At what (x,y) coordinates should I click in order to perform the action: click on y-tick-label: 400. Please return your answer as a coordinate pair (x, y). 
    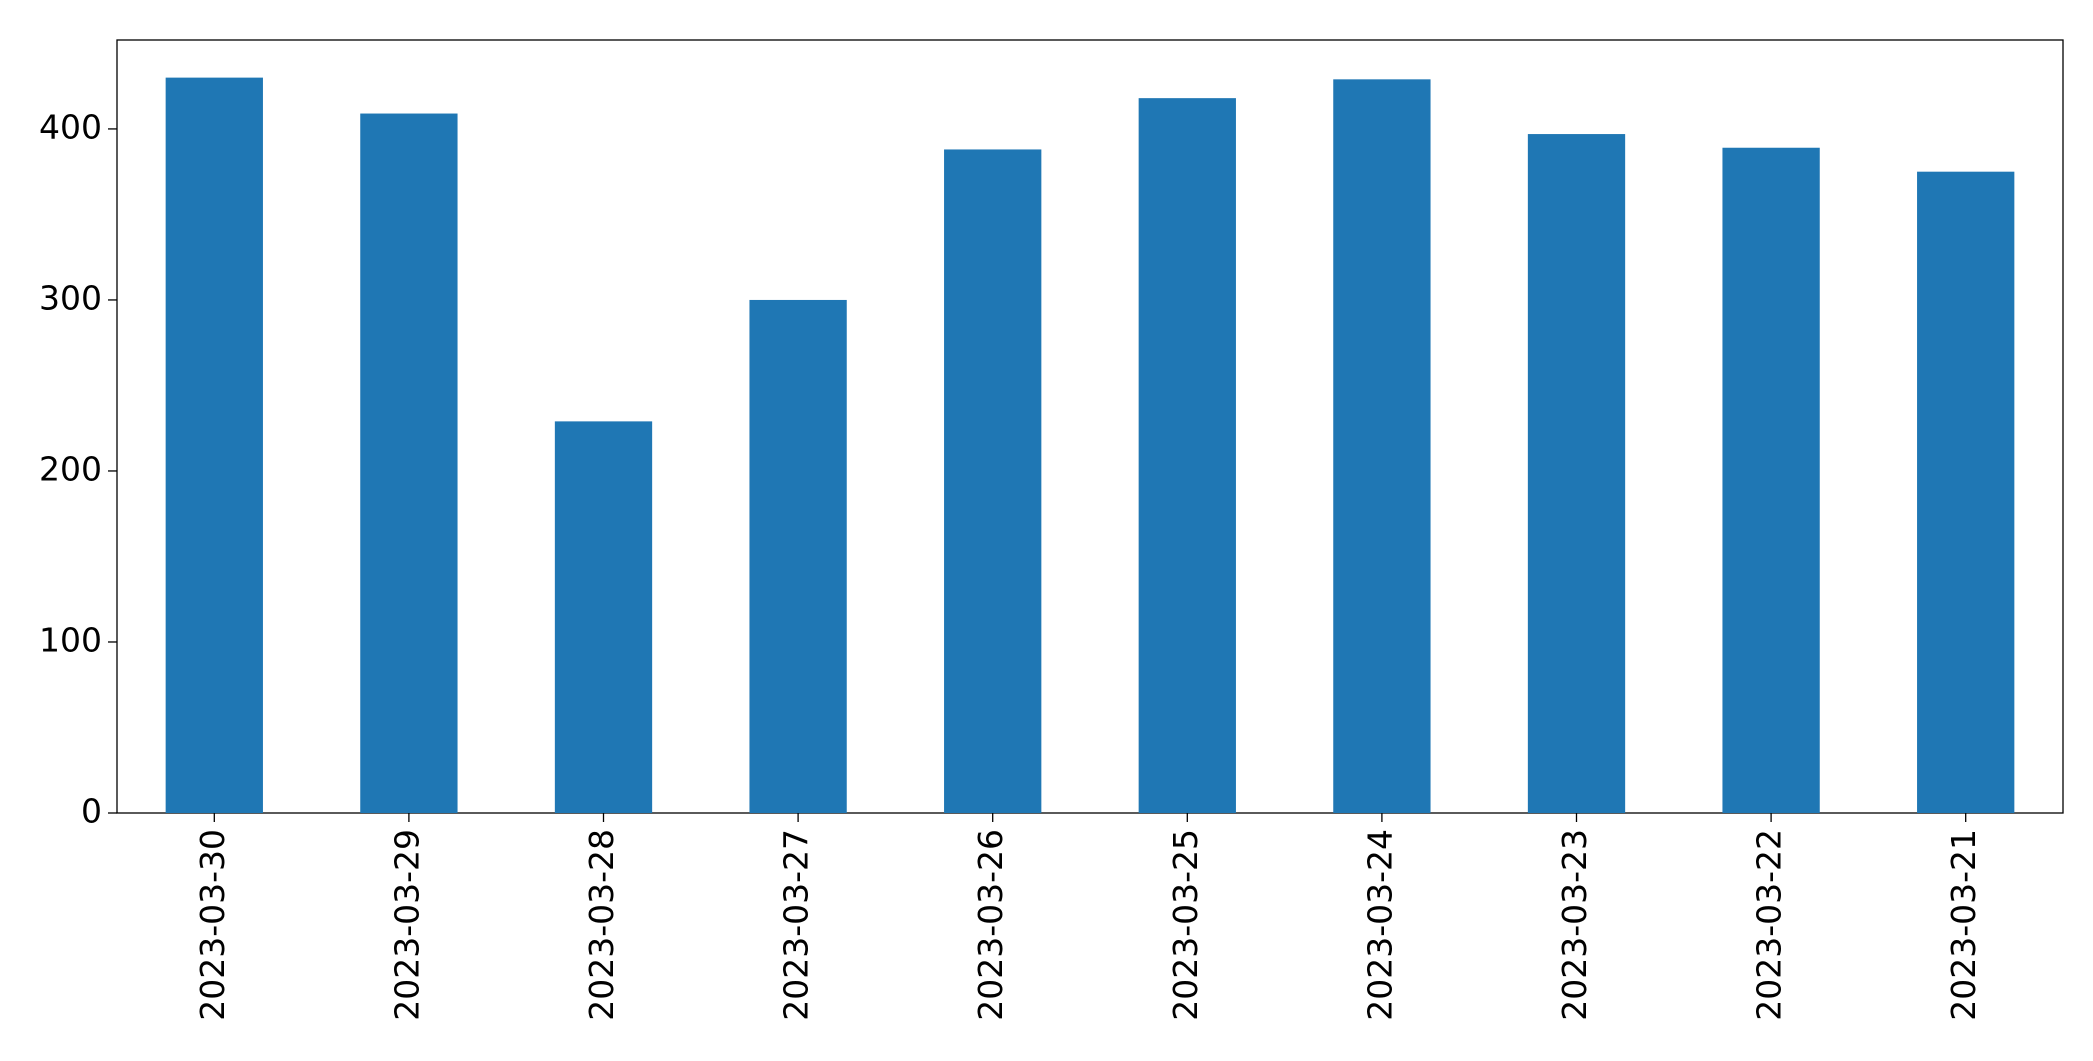
    Looking at the image, I should click on (70, 126).